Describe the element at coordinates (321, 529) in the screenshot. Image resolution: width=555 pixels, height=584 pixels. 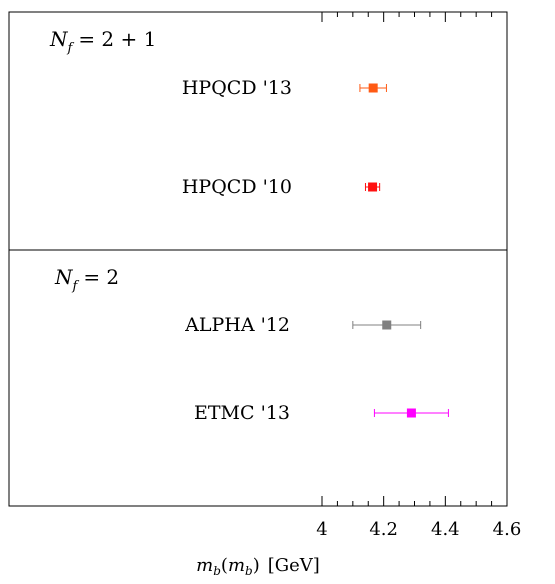
I see `x-tick-label: 4` at that location.